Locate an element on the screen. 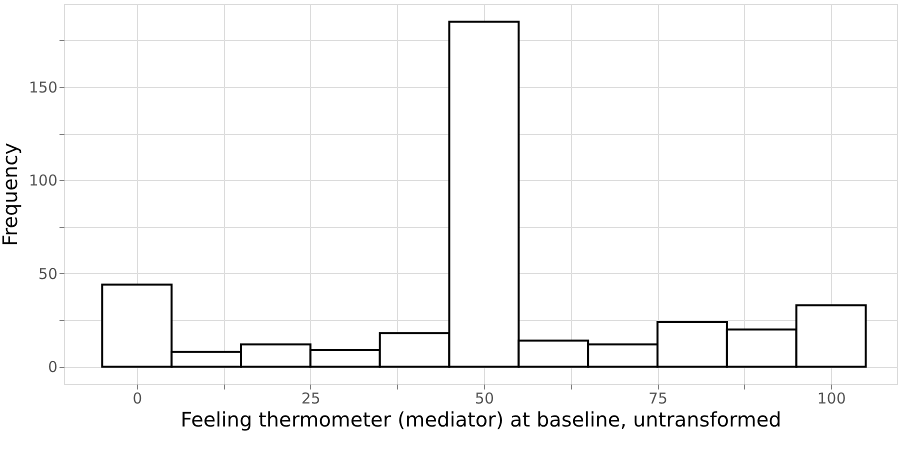  x-axis-title: Feeling thermometer (mediator) at baseline, untransformed is located at coordinates (481, 420).